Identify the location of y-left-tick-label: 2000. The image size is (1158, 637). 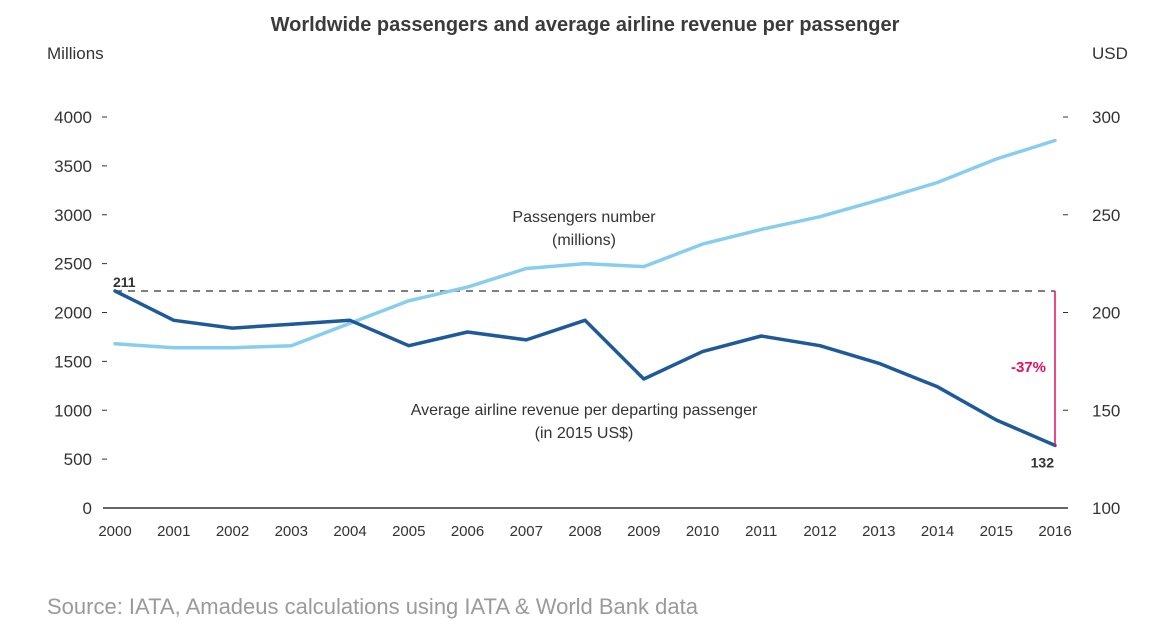
(73, 313).